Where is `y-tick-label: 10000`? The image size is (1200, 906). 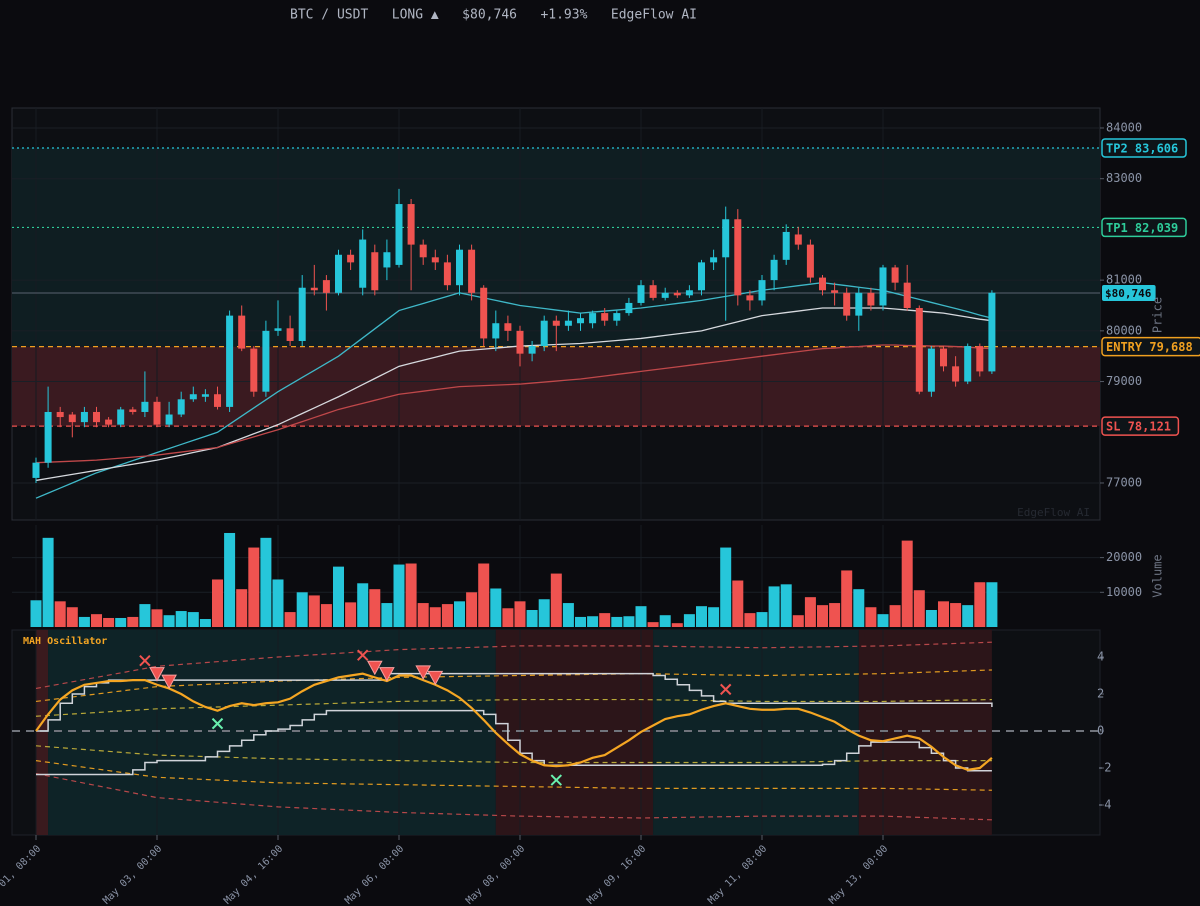 y-tick-label: 10000 is located at coordinates (1124, 592).